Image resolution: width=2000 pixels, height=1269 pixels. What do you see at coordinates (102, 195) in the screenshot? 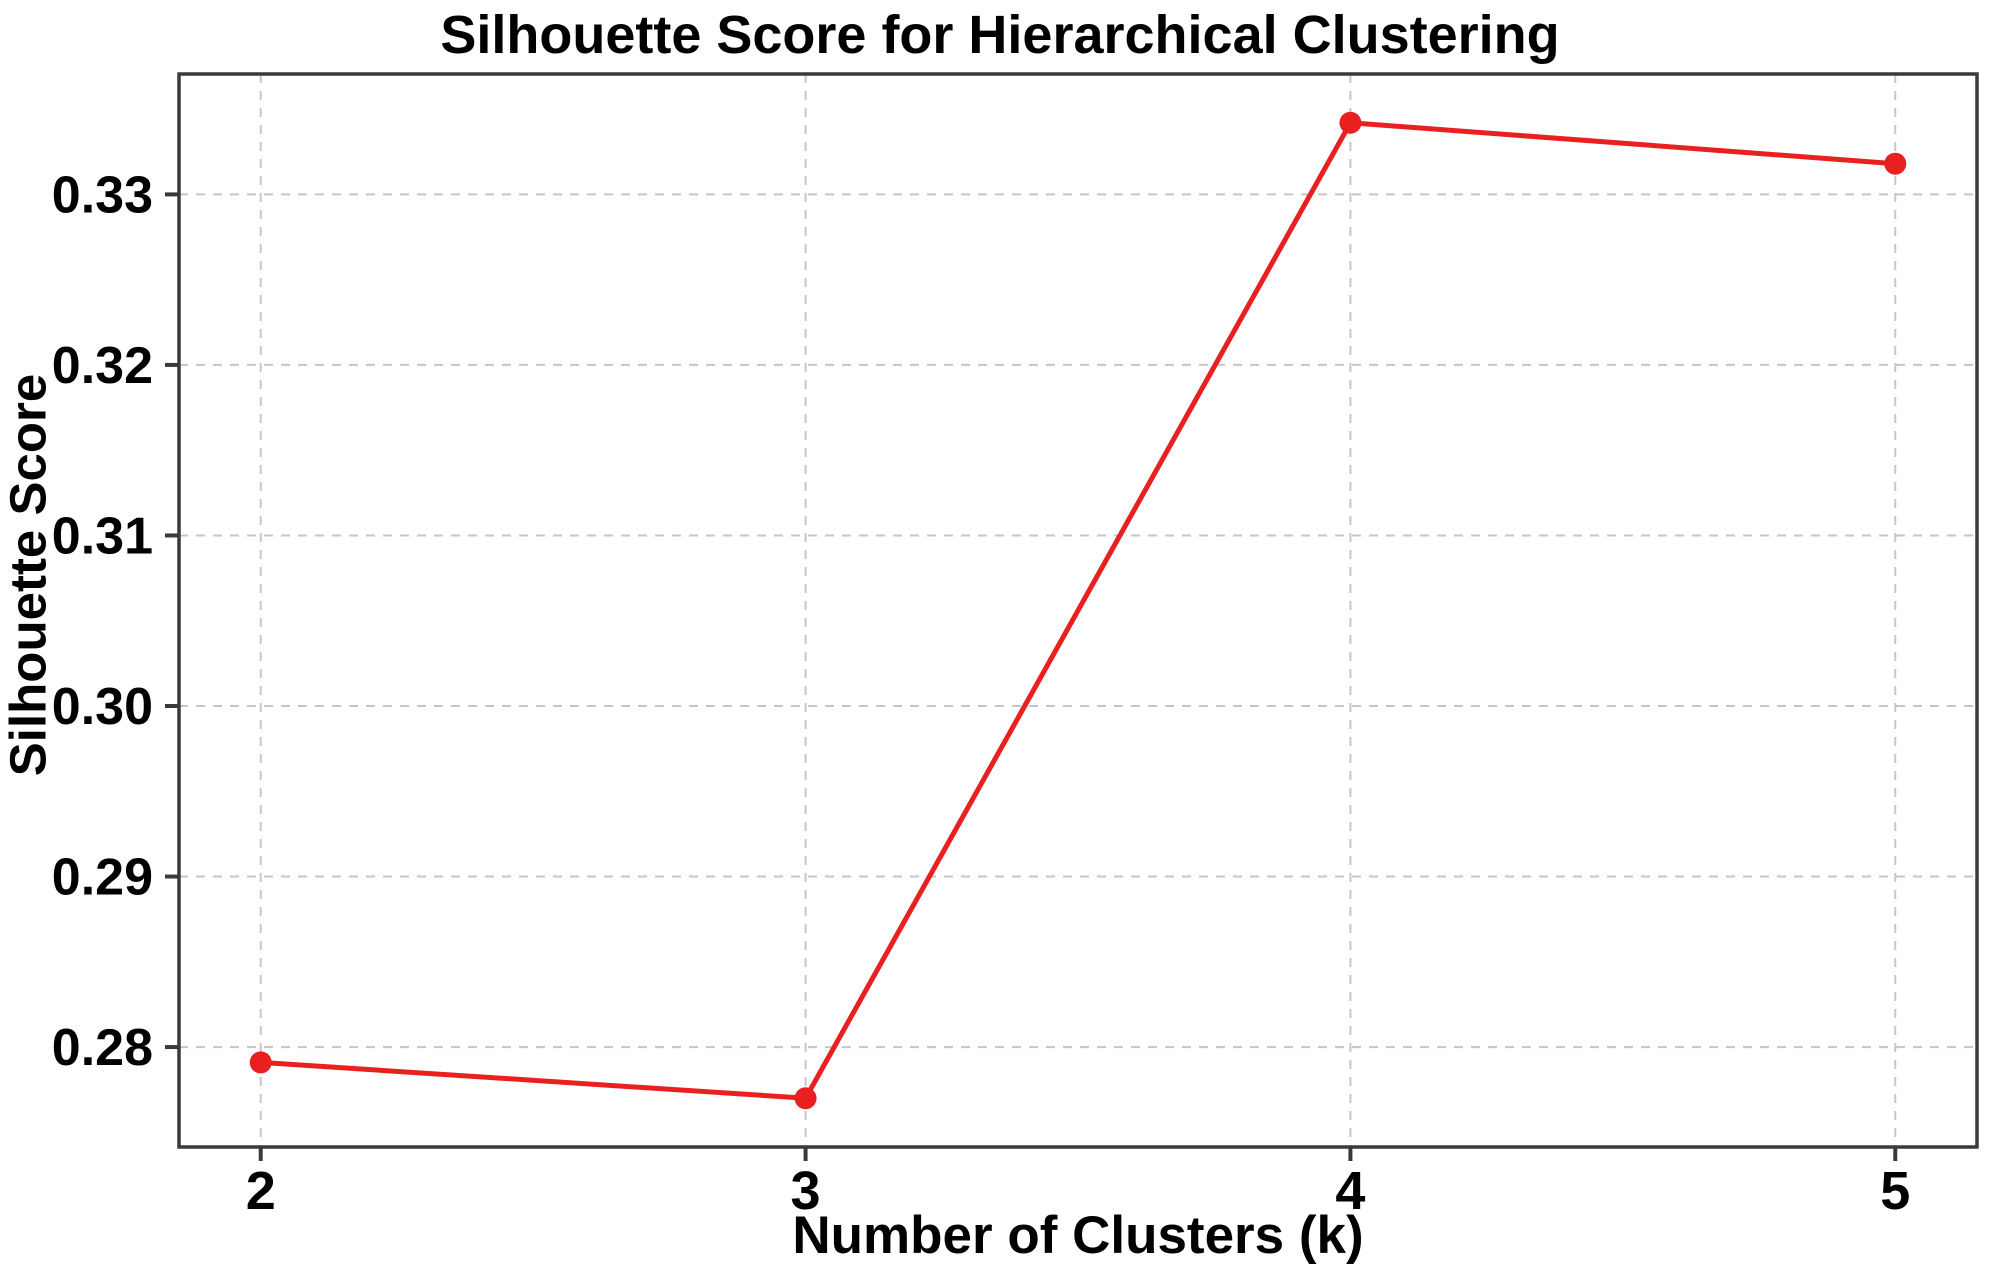
I see `y-tick-label: 0.33` at bounding box center [102, 195].